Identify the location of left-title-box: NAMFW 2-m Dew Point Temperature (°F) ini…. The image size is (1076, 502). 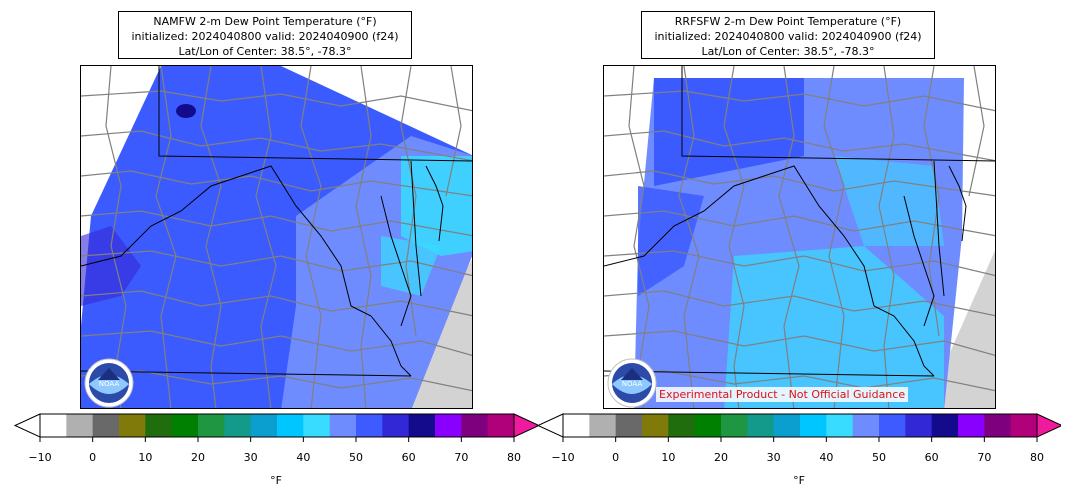
(265, 35).